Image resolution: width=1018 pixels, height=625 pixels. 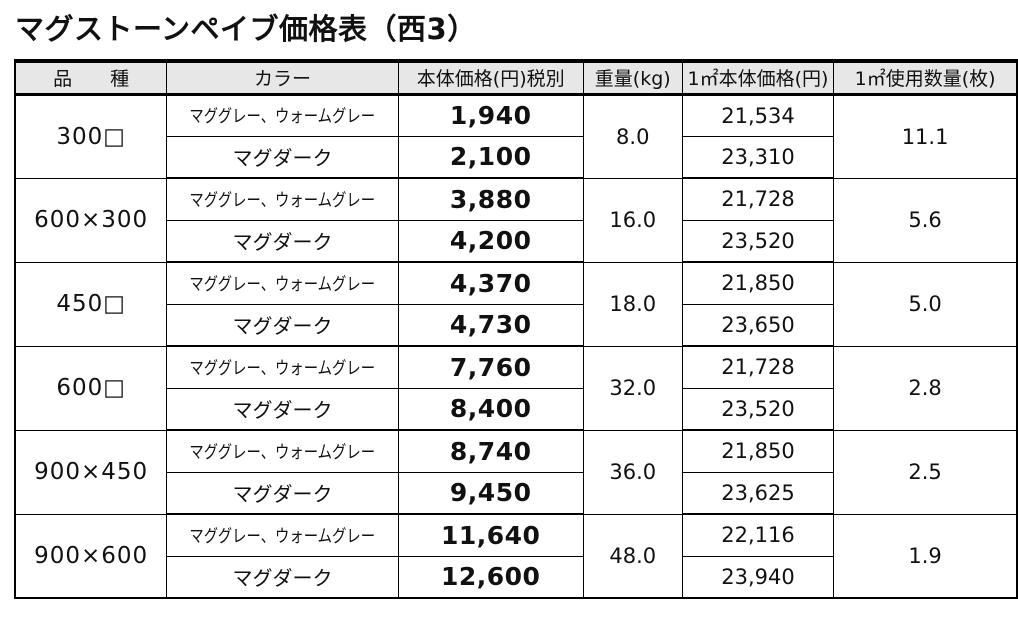 I want to click on price-cell: 4,730, so click(x=490, y=325).